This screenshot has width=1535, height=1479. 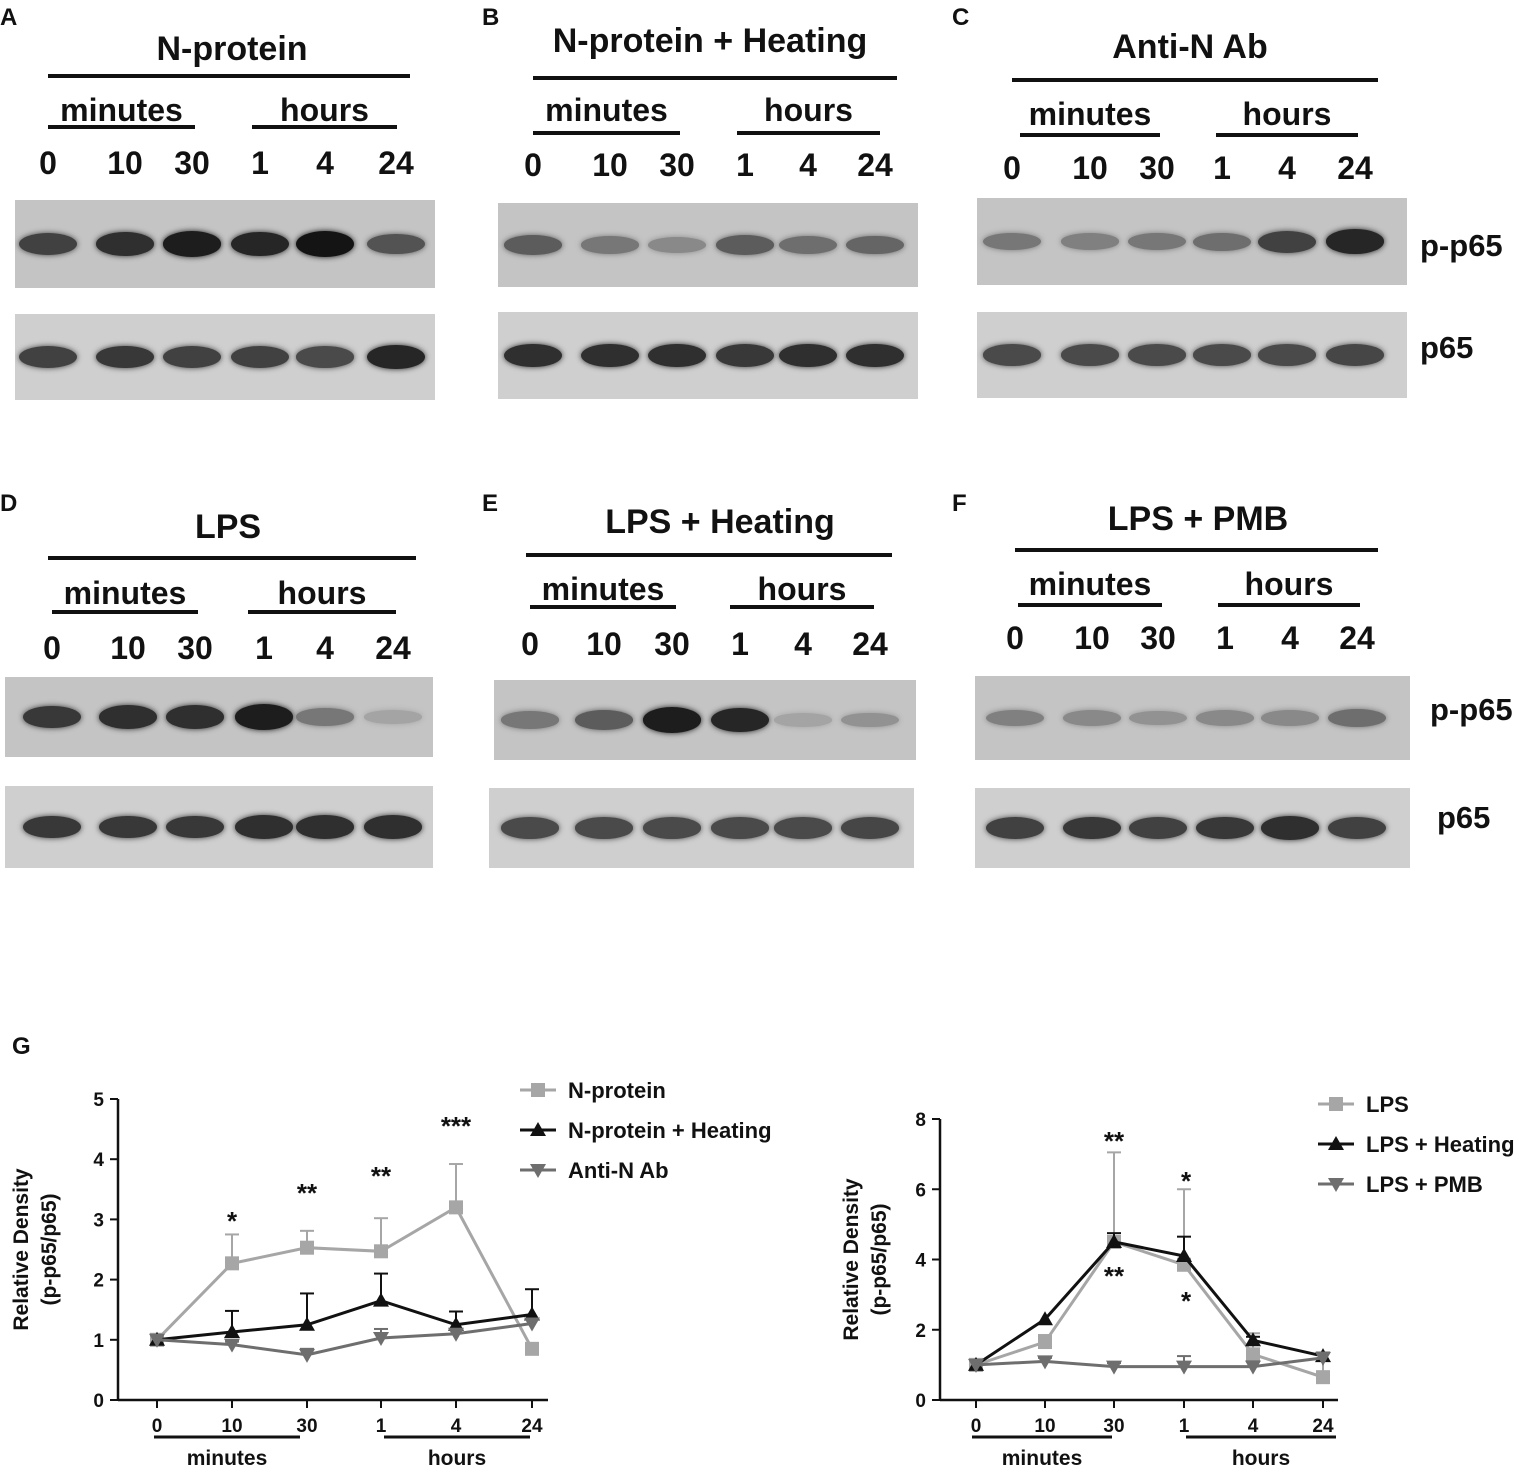 I want to click on panel-letter-g: G, so click(x=21, y=1046).